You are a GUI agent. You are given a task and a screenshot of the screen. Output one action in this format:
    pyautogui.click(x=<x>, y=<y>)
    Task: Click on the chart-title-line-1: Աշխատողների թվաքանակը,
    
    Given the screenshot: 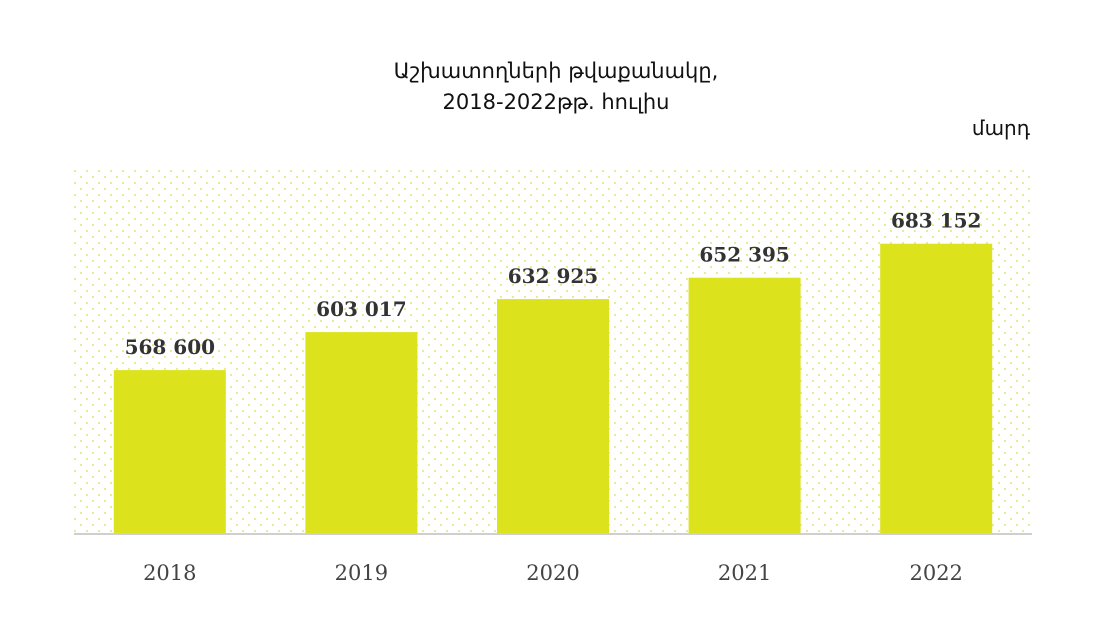 What is the action you would take?
    pyautogui.click(x=556, y=71)
    